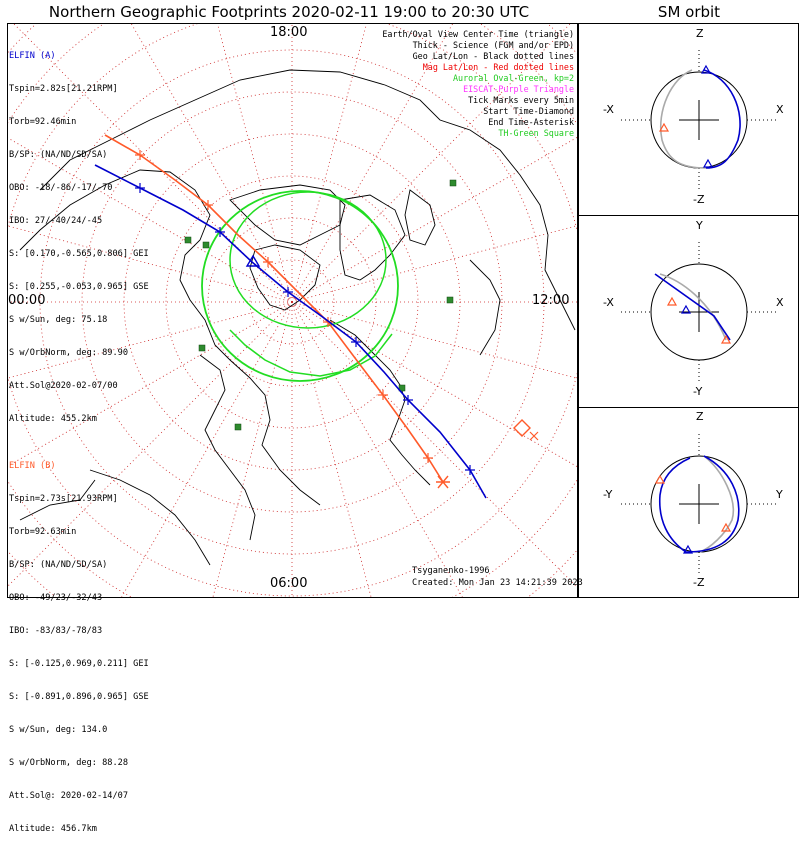 The image size is (800, 846). What do you see at coordinates (58, 730) in the screenshot?
I see `elfin-b-line: S w/Sun, deg: 134.0` at bounding box center [58, 730].